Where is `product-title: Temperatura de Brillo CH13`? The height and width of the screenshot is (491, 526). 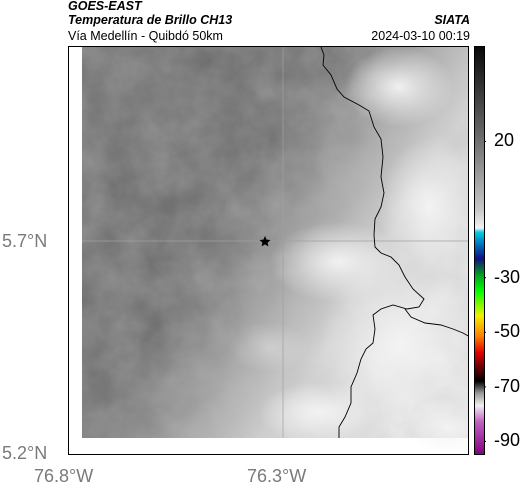 product-title: Temperatura de Brillo CH13 is located at coordinates (150, 20).